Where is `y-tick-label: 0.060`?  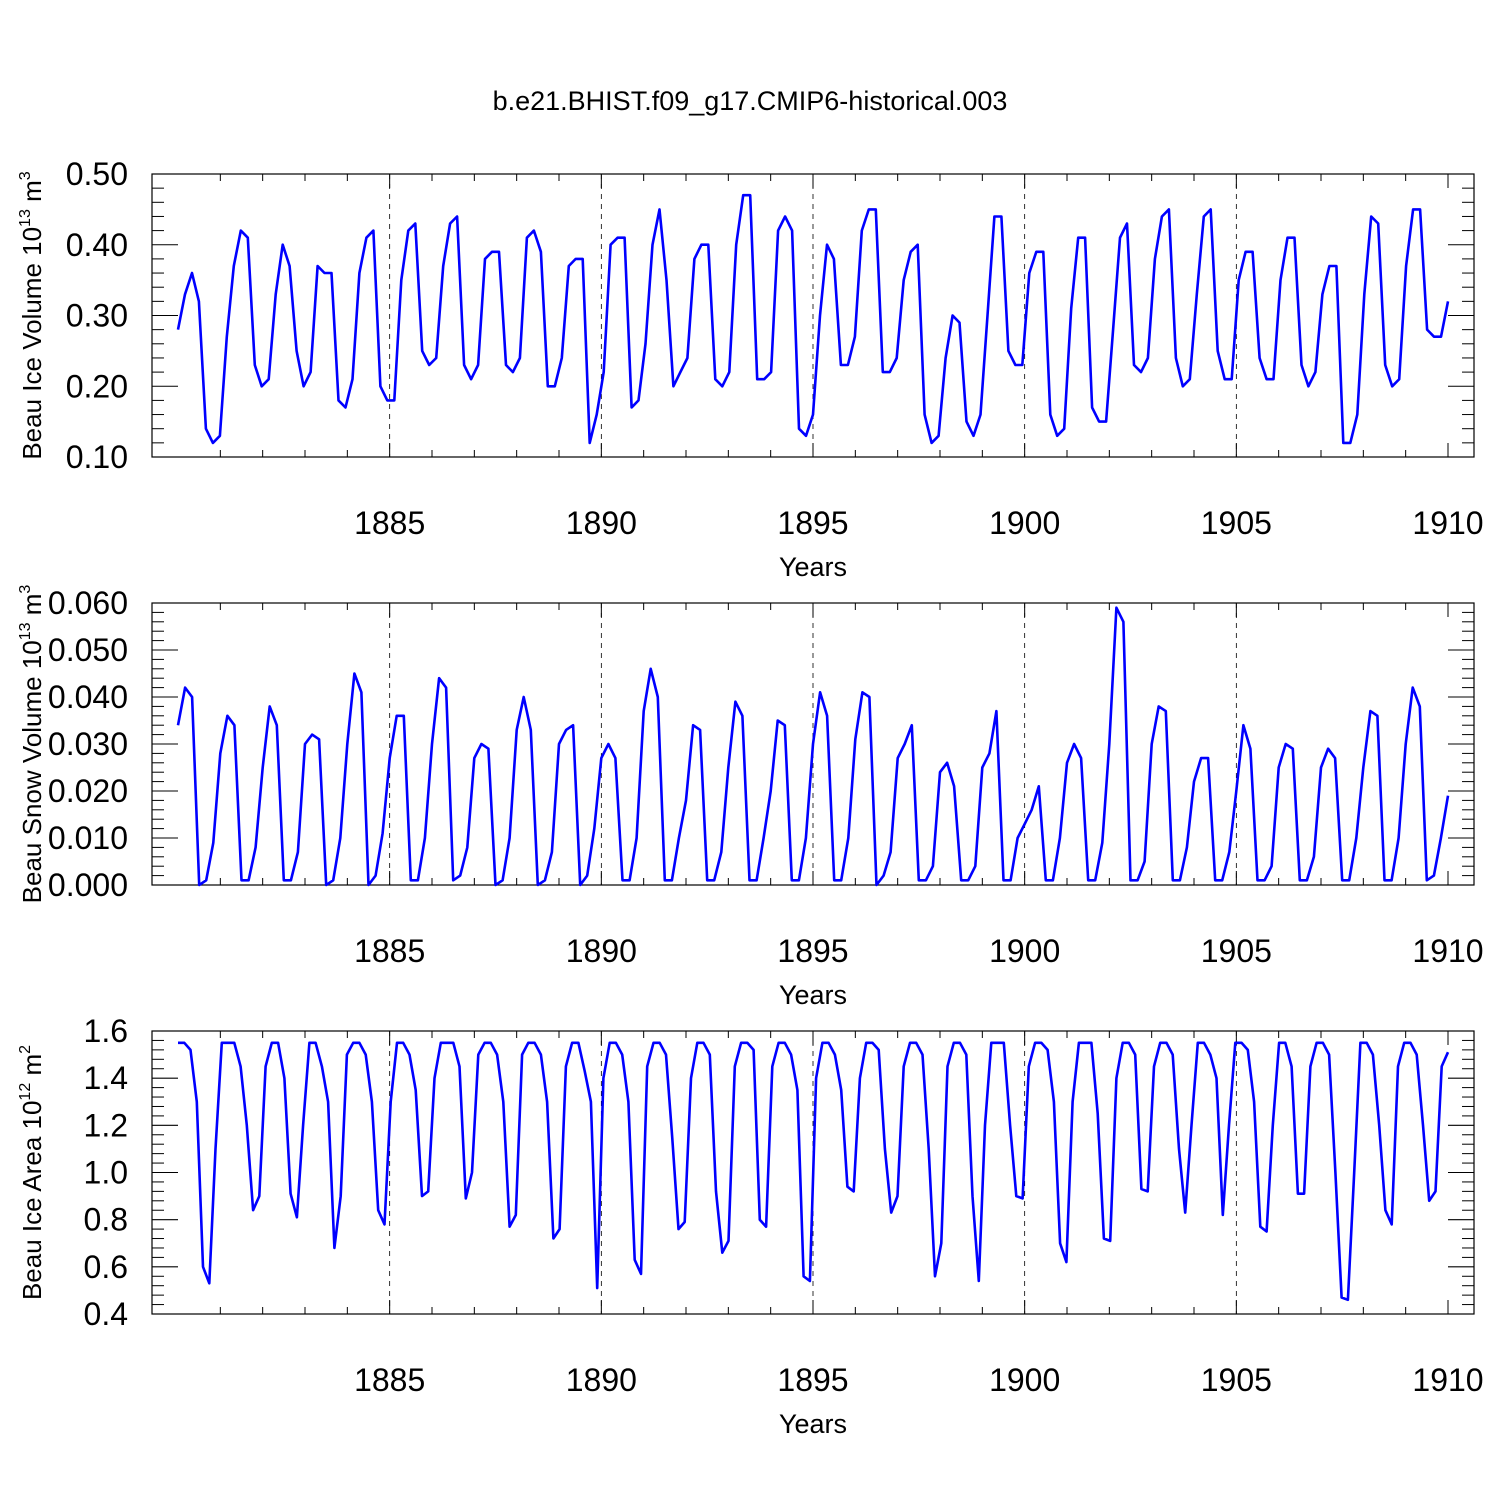
y-tick-label: 0.060 is located at coordinates (88, 603).